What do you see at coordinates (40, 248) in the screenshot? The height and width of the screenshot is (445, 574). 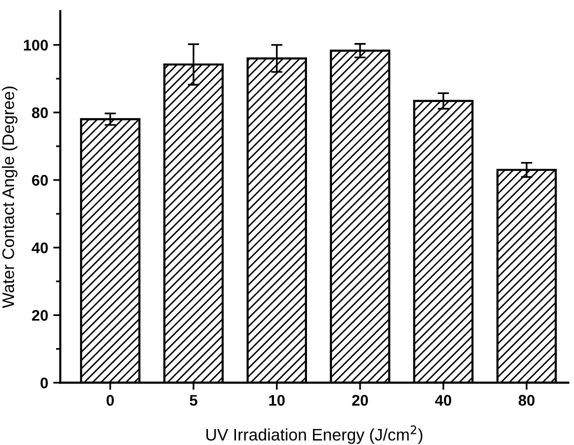 I see `y-tick-label: 40` at bounding box center [40, 248].